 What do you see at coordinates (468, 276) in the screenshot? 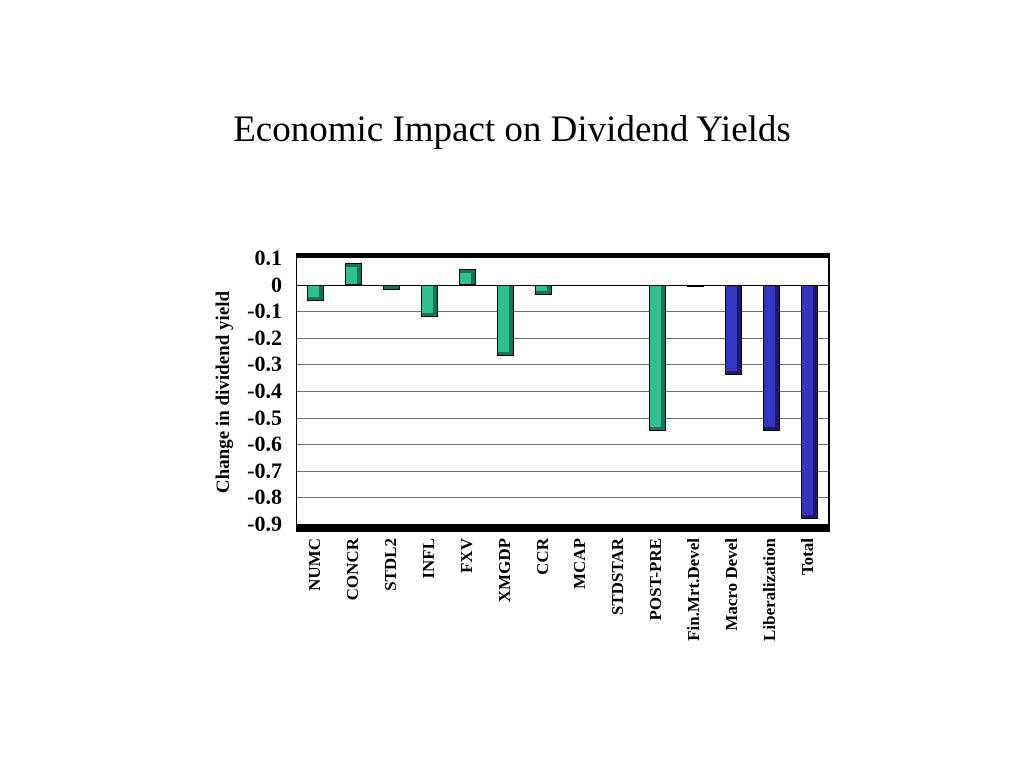
I see `bar-FXV` at bounding box center [468, 276].